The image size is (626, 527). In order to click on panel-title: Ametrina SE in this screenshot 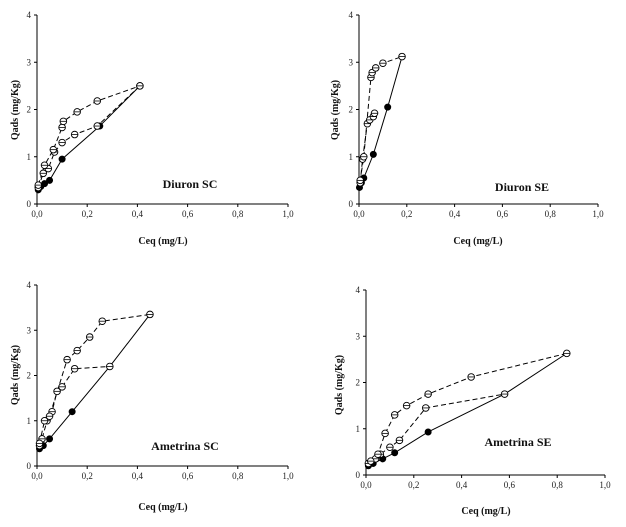, I will do `click(518, 442)`.